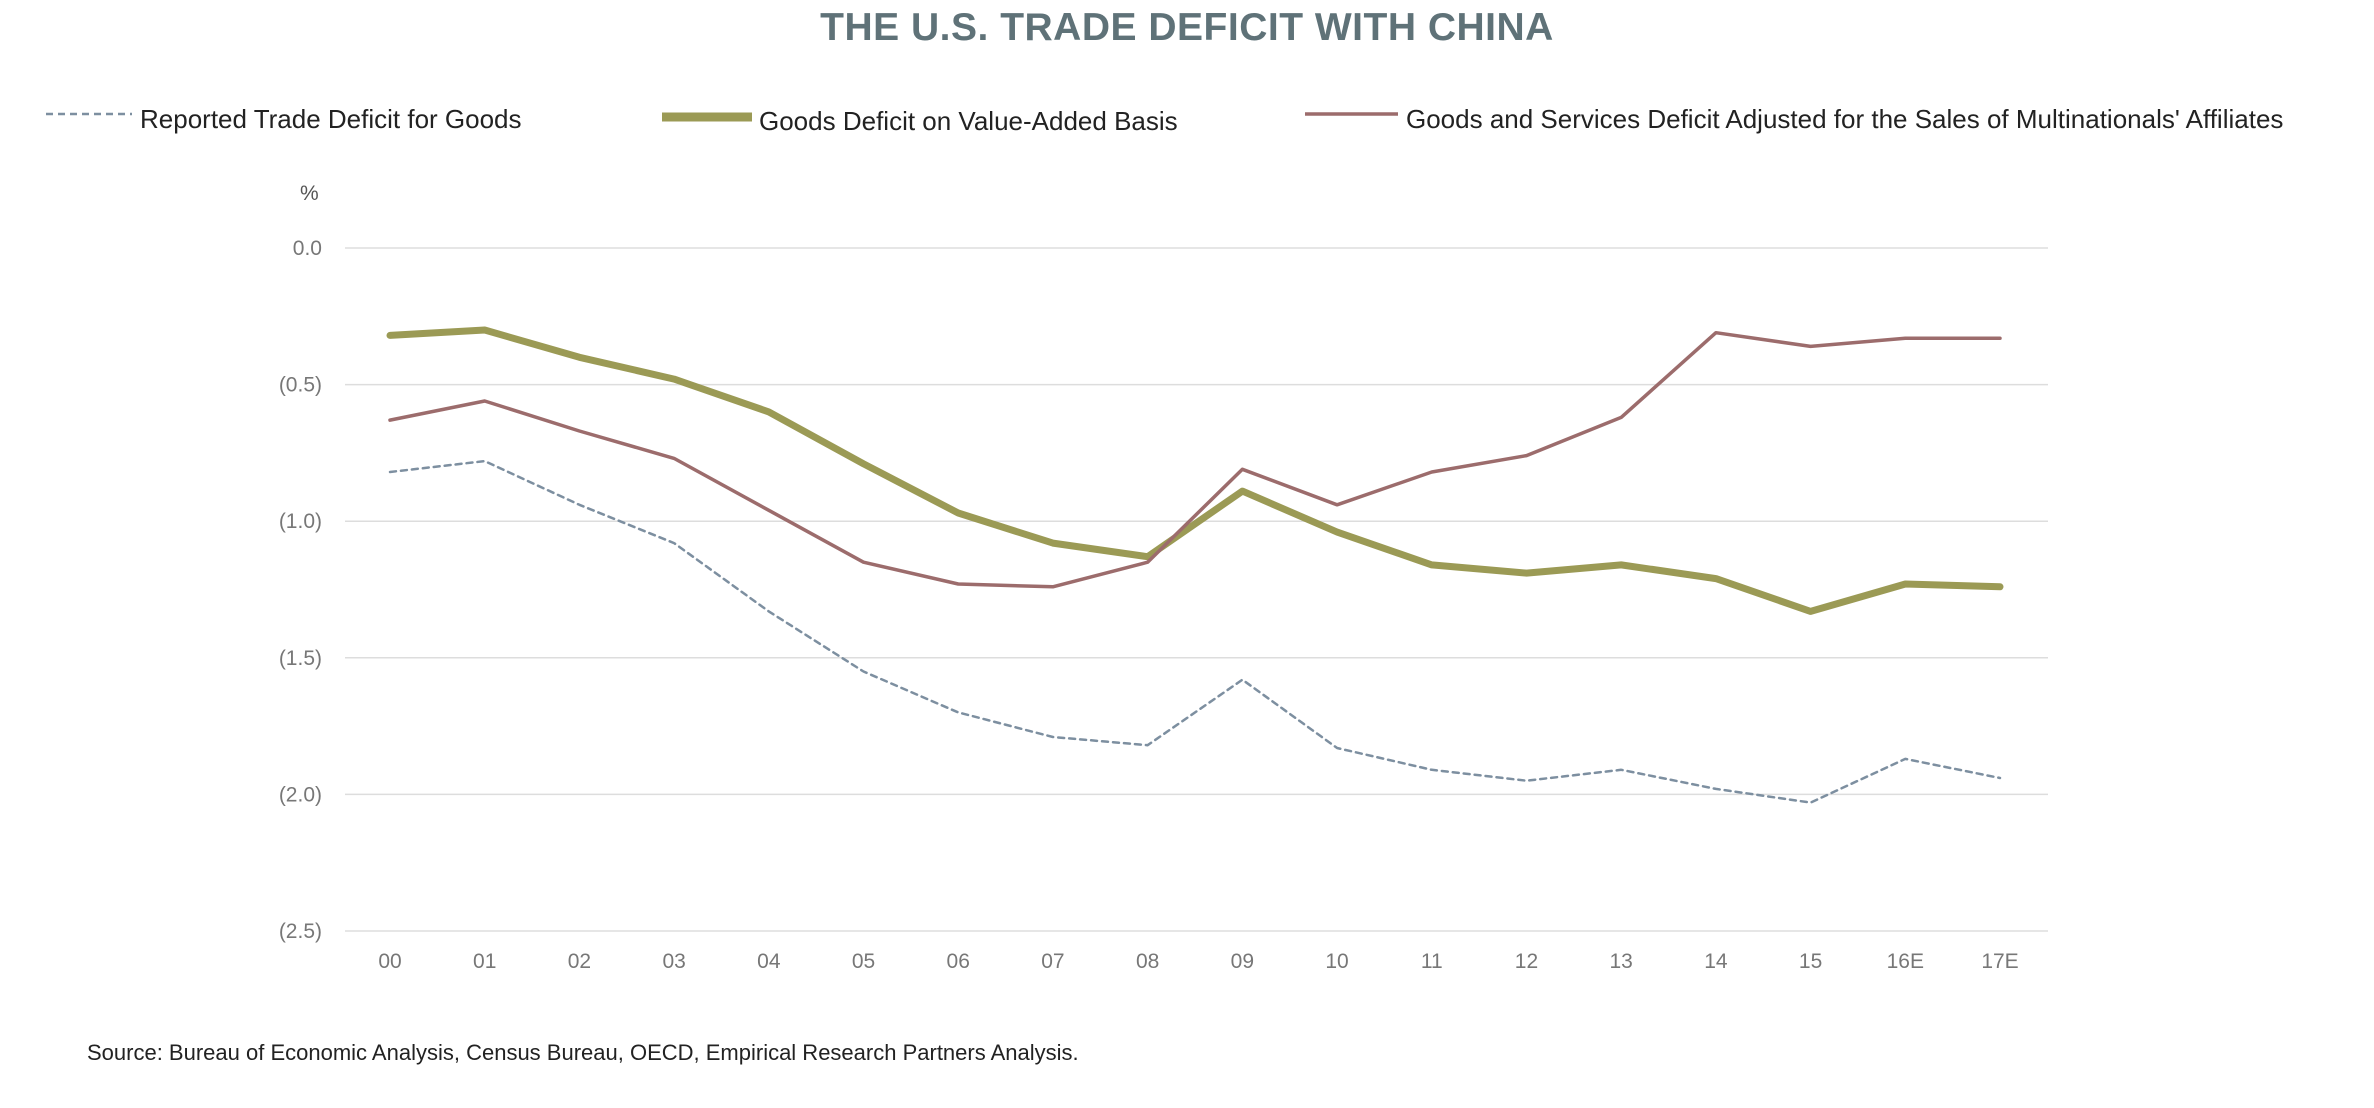 This screenshot has height=1108, width=2374. What do you see at coordinates (1147, 961) in the screenshot?
I see `x-tick-label: 08` at bounding box center [1147, 961].